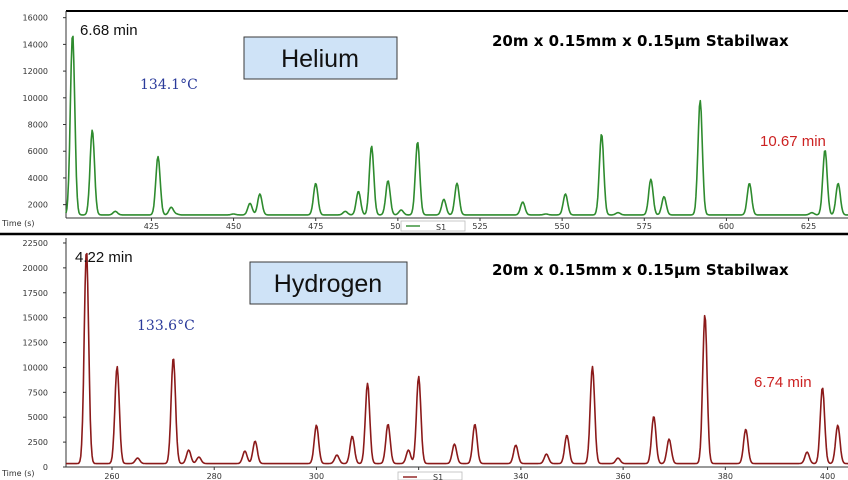 The image size is (848, 480). What do you see at coordinates (38, 442) in the screenshot?
I see `y-tick-label: 2500` at bounding box center [38, 442].